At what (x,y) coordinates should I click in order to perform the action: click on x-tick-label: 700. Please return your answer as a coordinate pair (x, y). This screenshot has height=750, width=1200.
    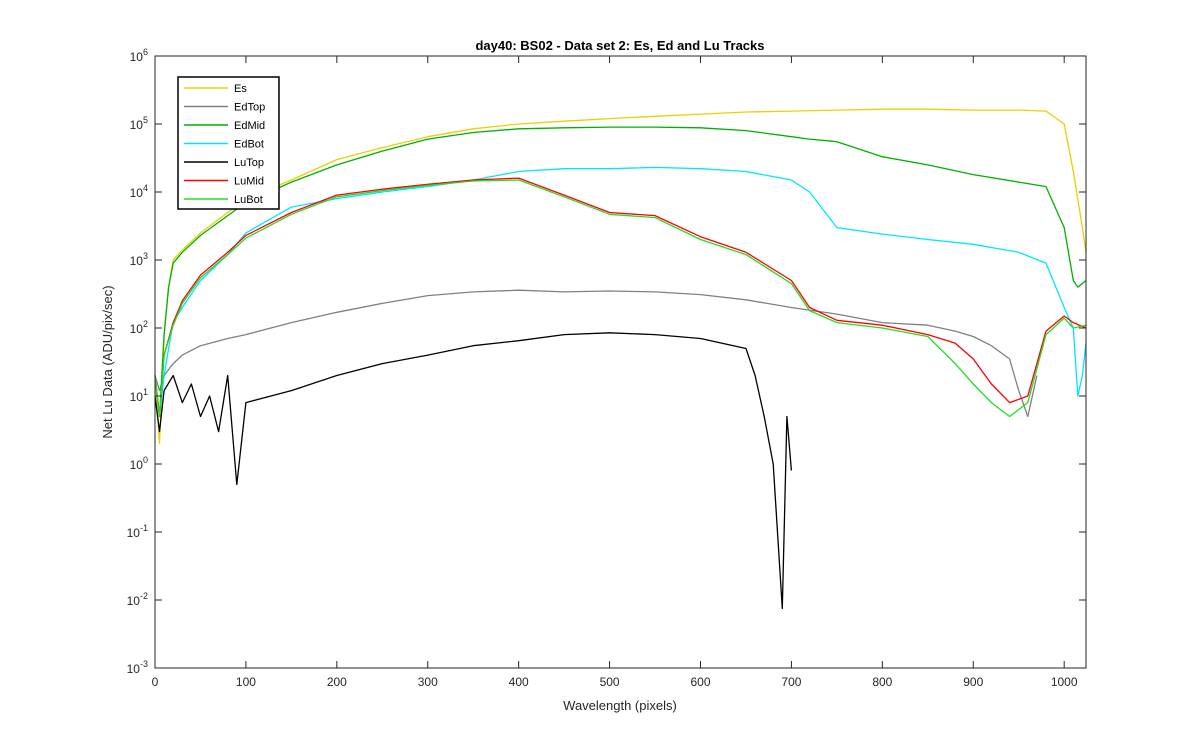
    Looking at the image, I should click on (791, 682).